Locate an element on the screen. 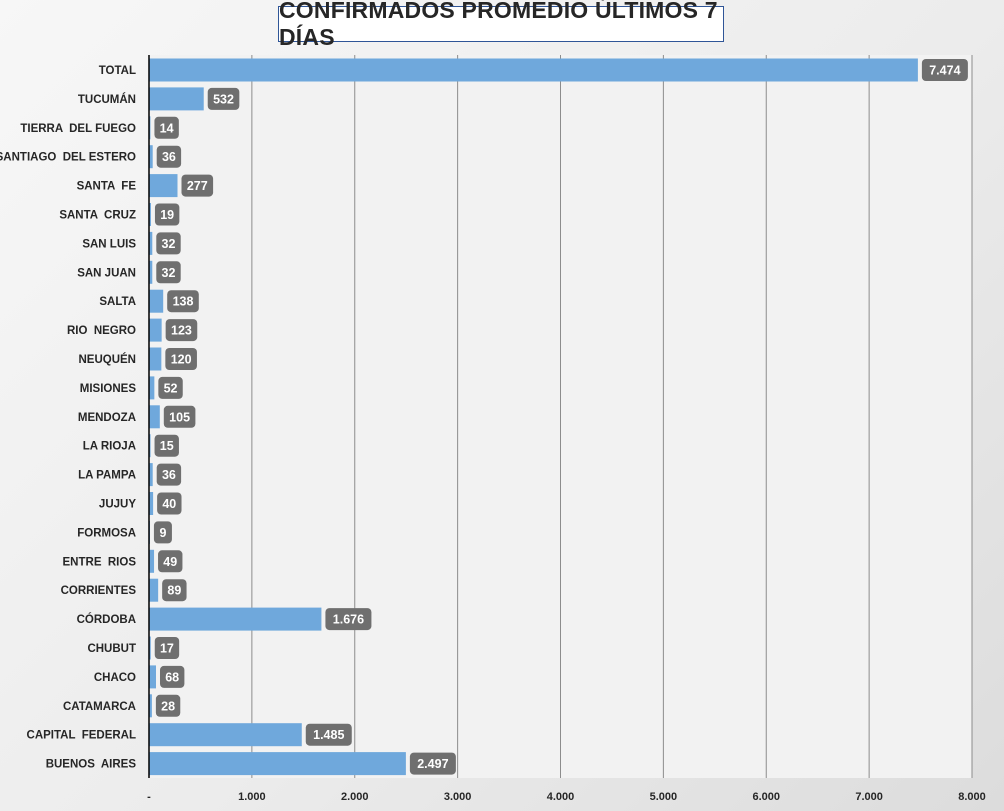  value-label: 277 is located at coordinates (197, 186).